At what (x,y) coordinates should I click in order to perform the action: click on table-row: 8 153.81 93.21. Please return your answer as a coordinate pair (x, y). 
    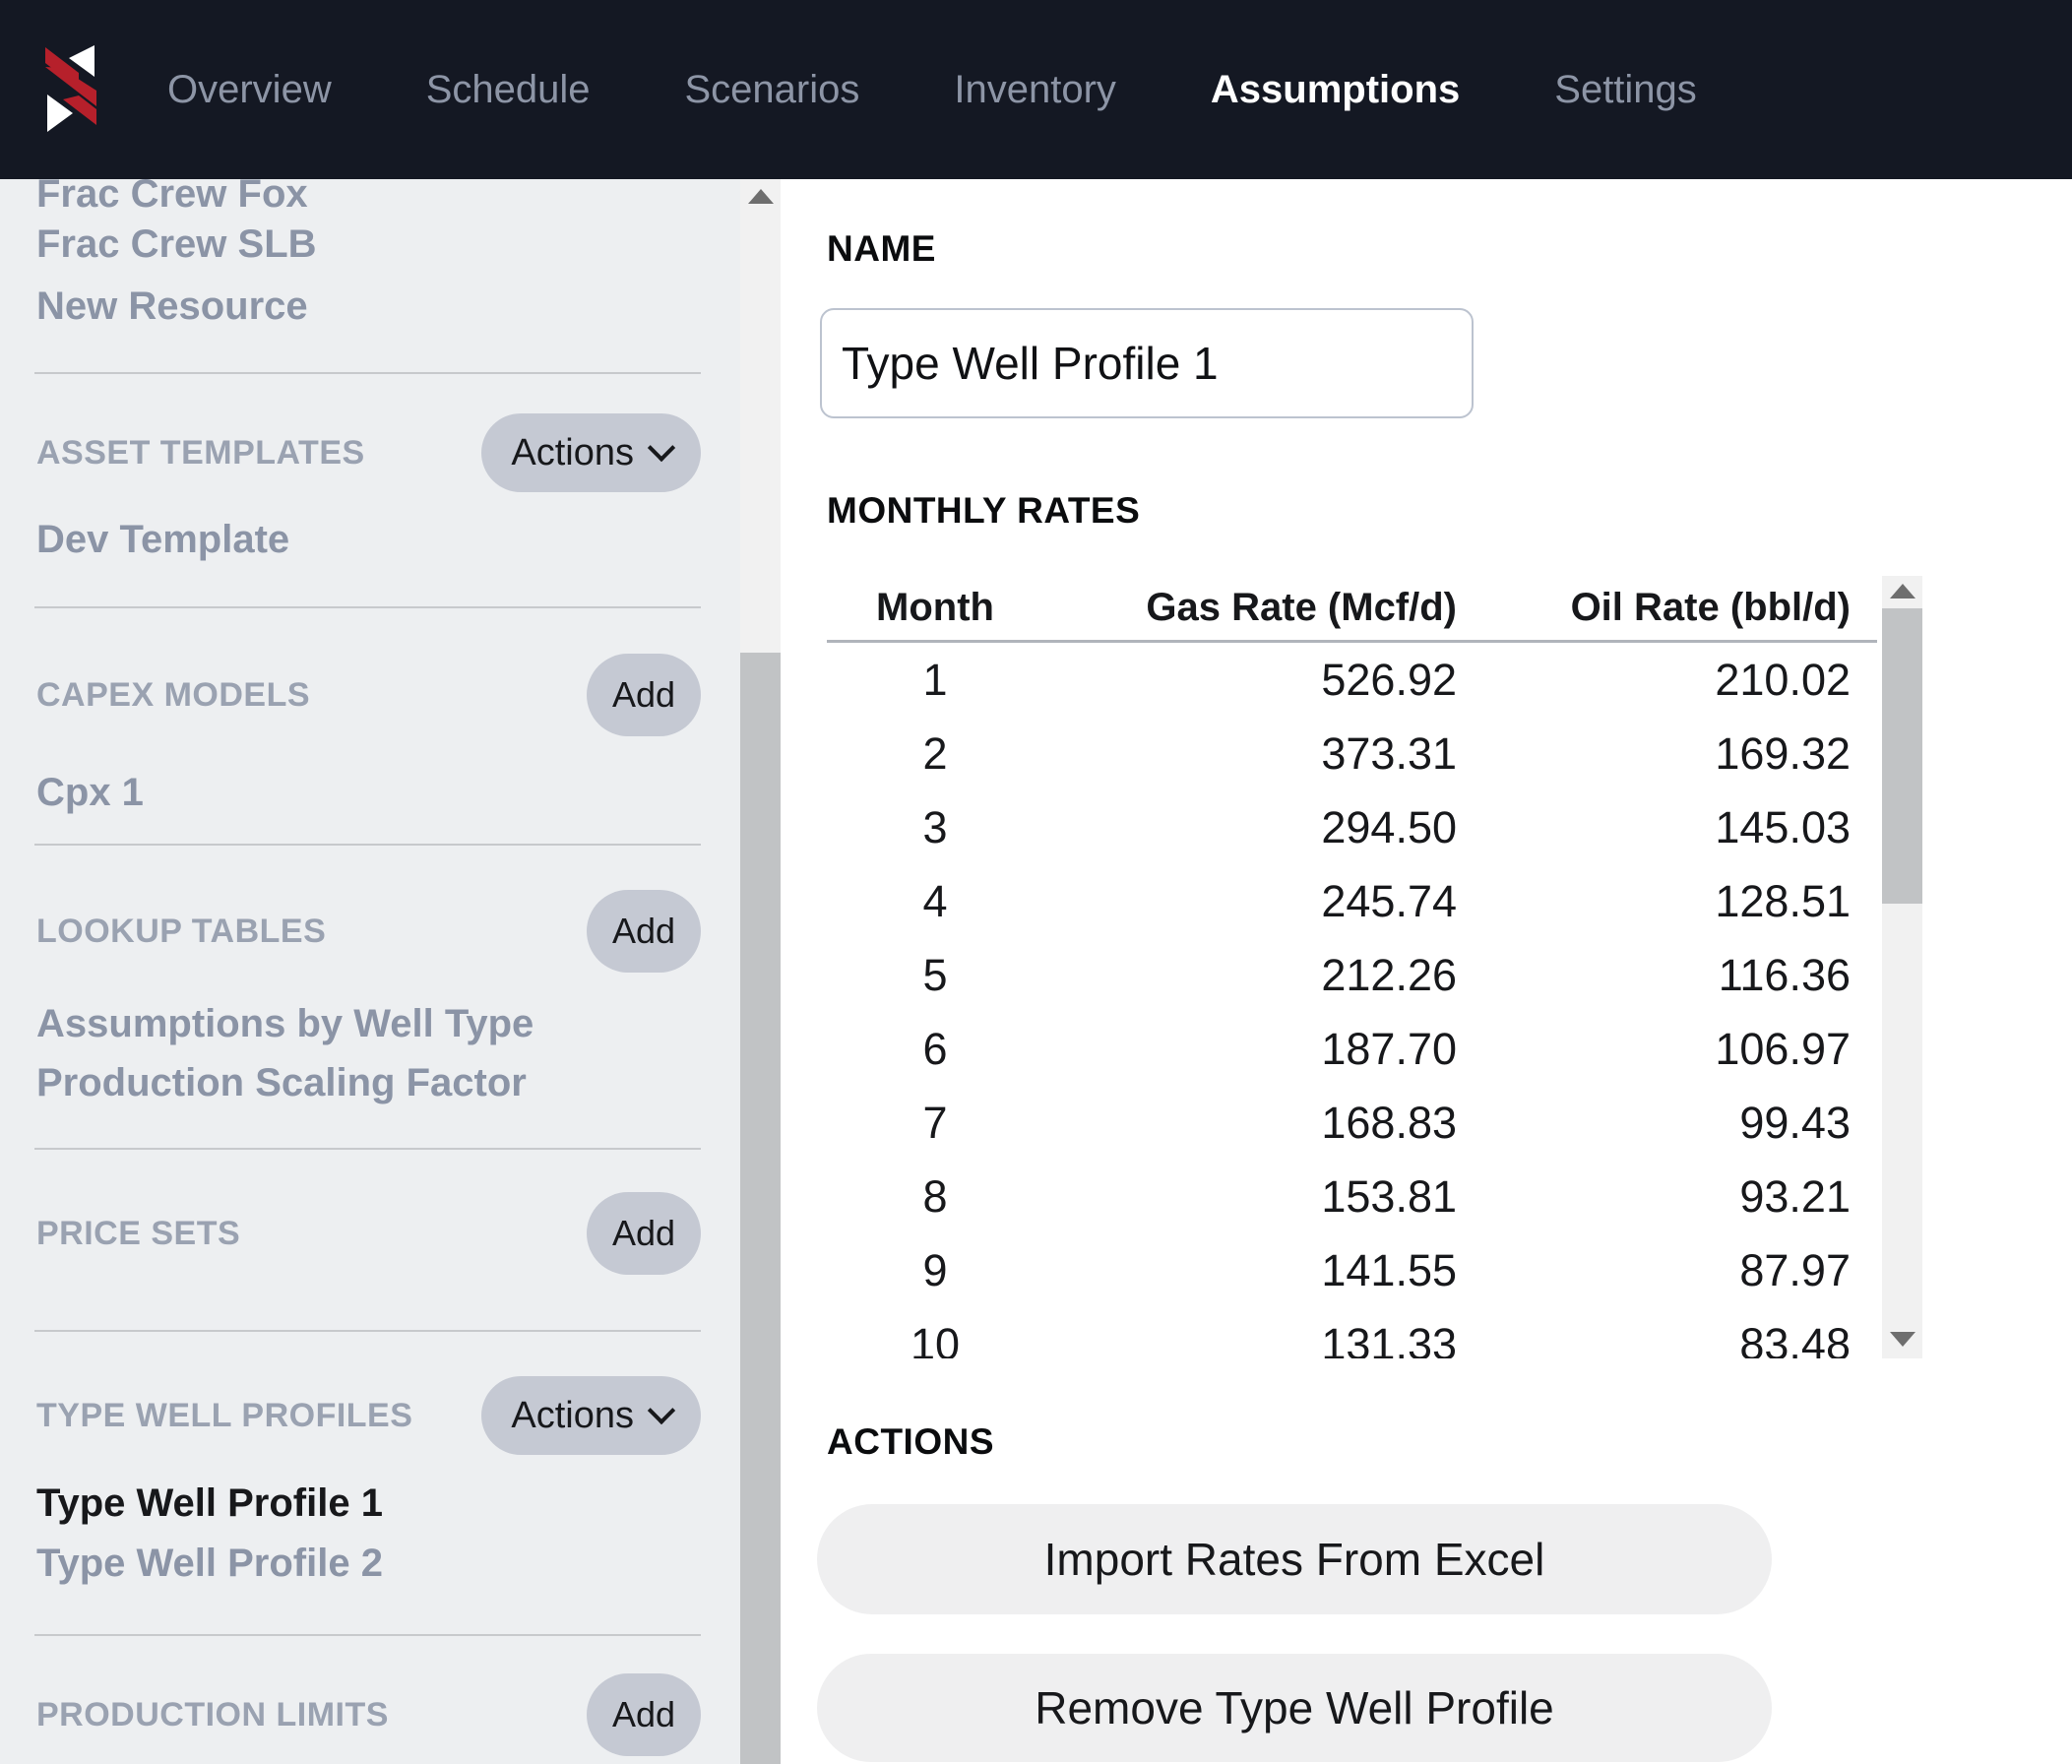
    Looking at the image, I should click on (1352, 1196).